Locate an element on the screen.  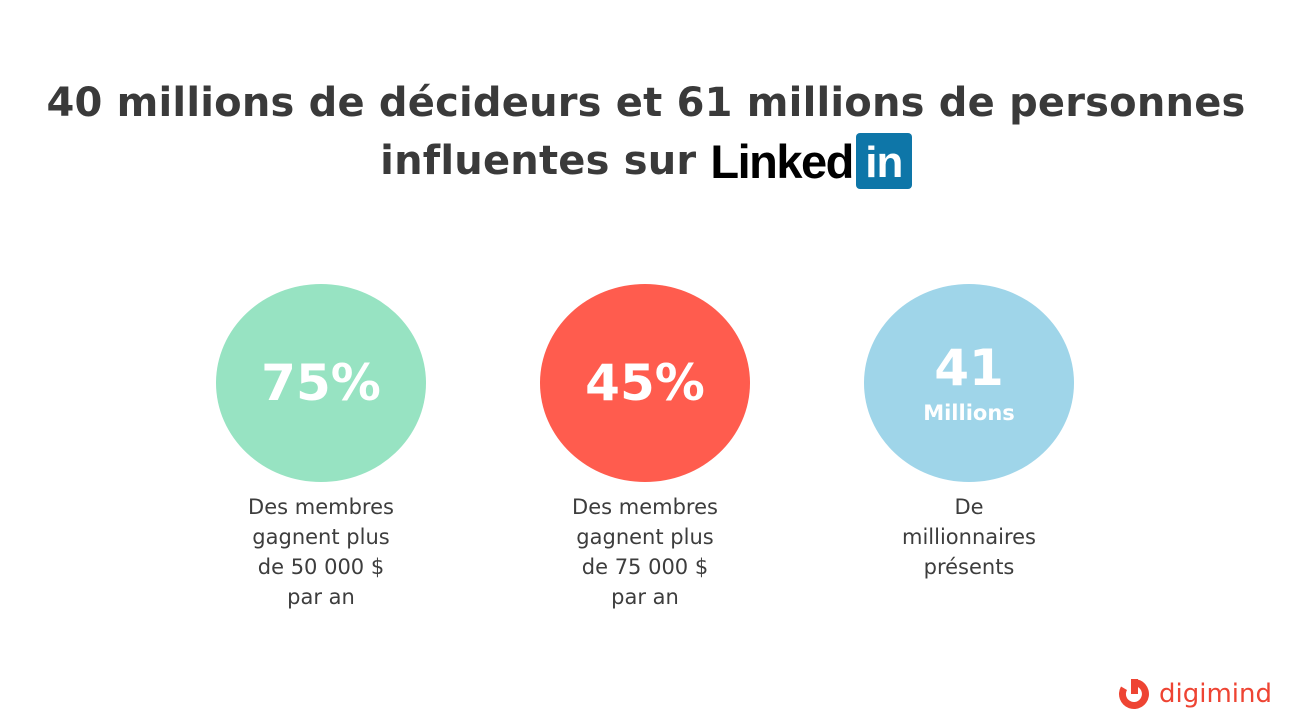
stat-description-3: De millionnaires présents is located at coordinates (969, 537).